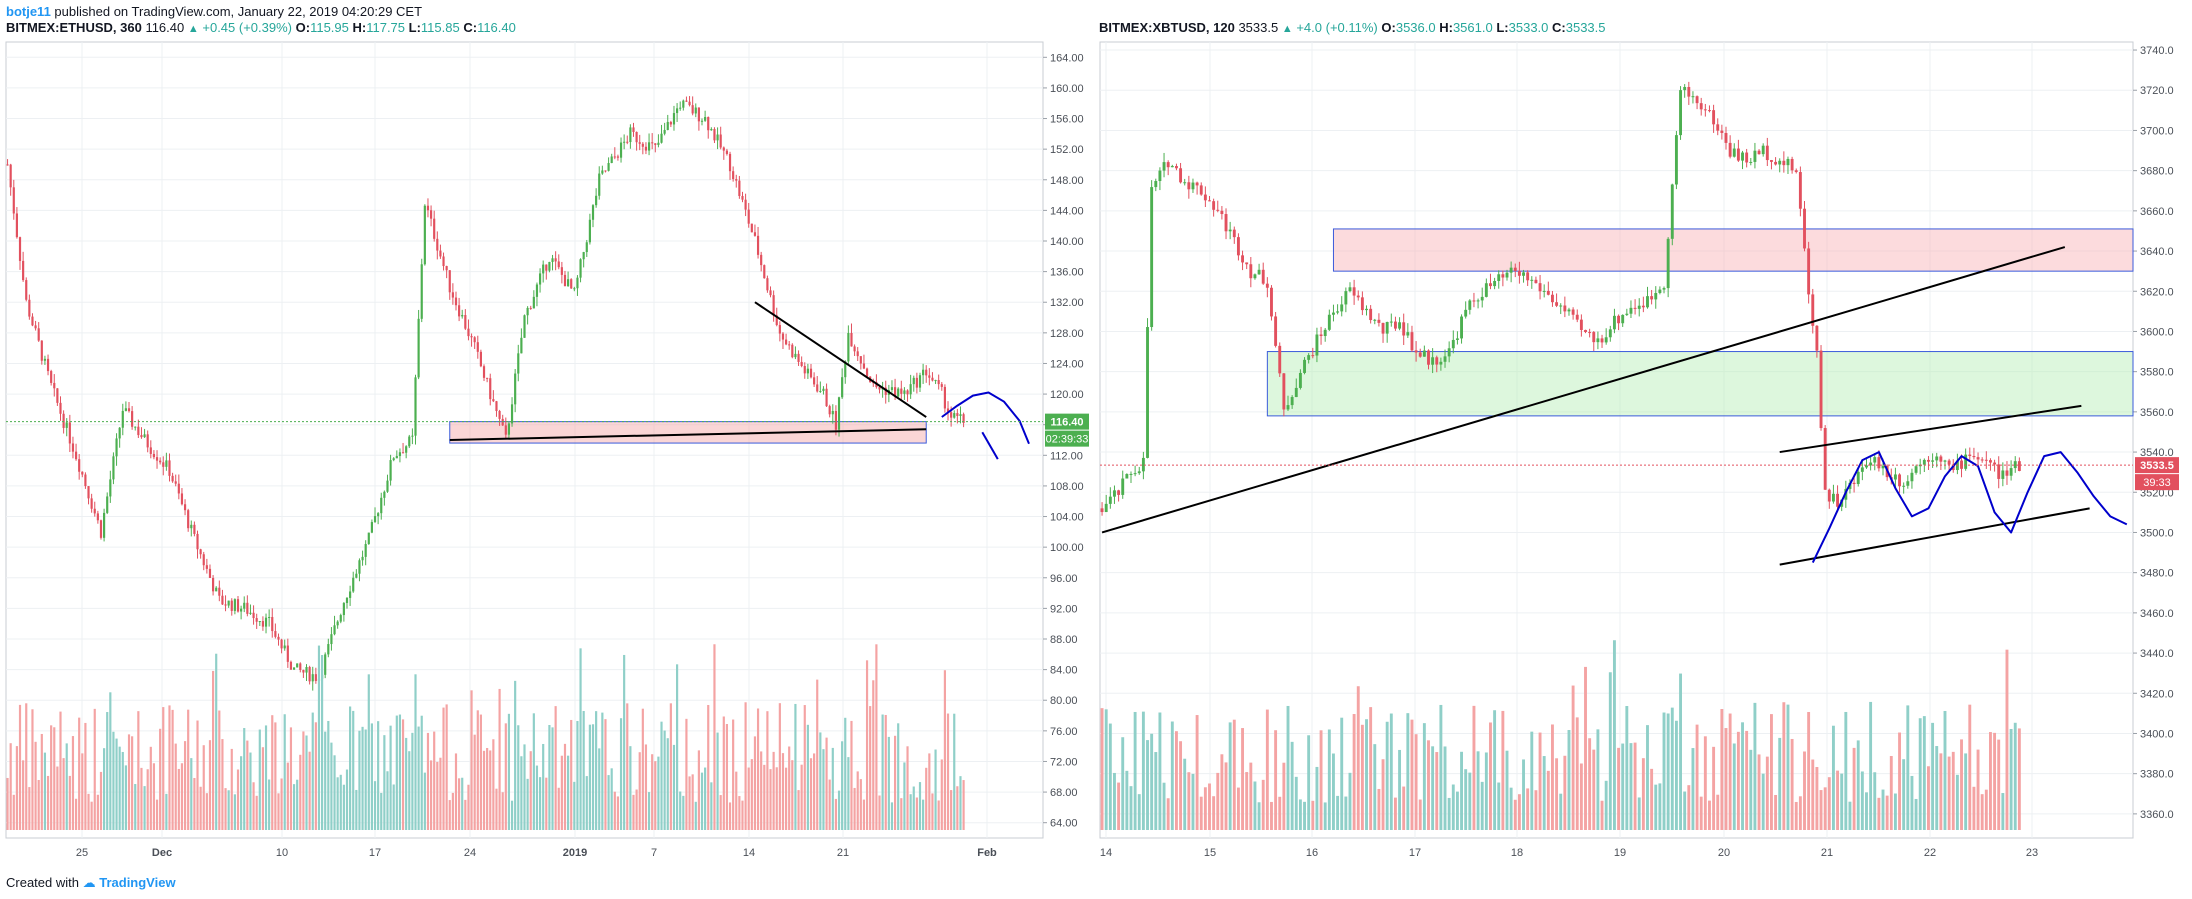 The image size is (2192, 899). What do you see at coordinates (2157, 734) in the screenshot?
I see `y-tick-label: 3400.0` at bounding box center [2157, 734].